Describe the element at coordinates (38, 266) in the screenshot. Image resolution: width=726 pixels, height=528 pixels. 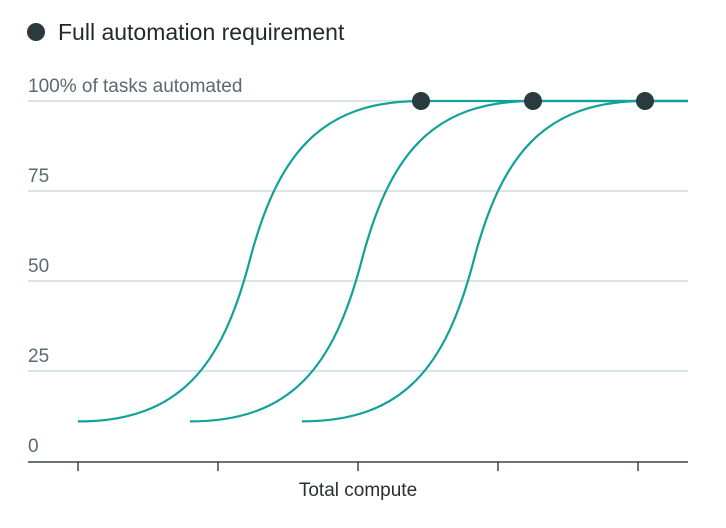
I see `y-tick-label: 50` at that location.